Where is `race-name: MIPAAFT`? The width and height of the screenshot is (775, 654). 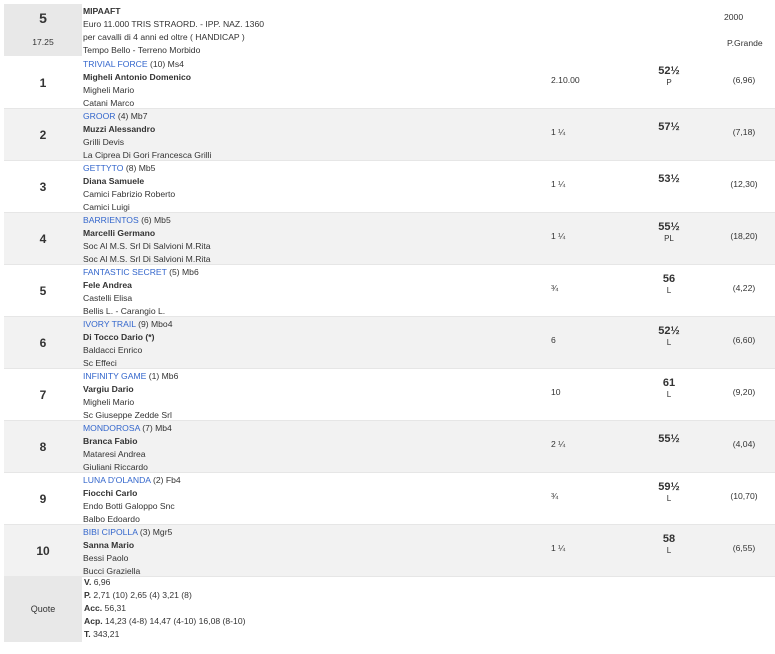
race-name: MIPAAFT is located at coordinates (102, 11).